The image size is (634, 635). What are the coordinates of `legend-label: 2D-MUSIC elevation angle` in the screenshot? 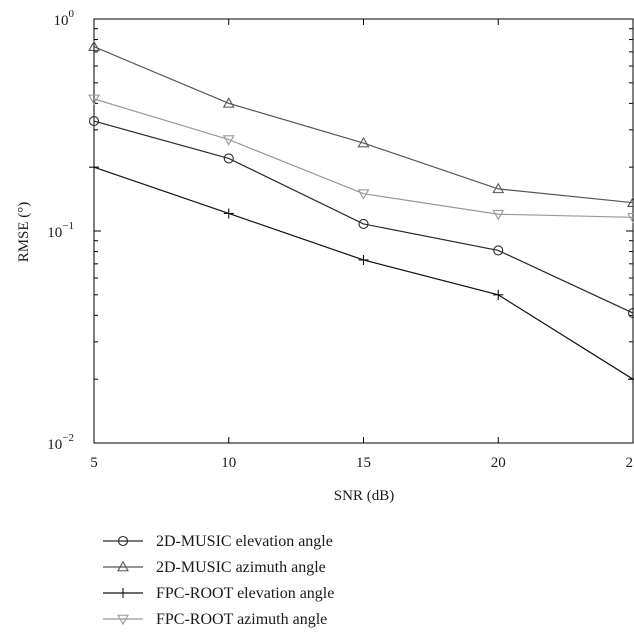 It's located at (244, 541).